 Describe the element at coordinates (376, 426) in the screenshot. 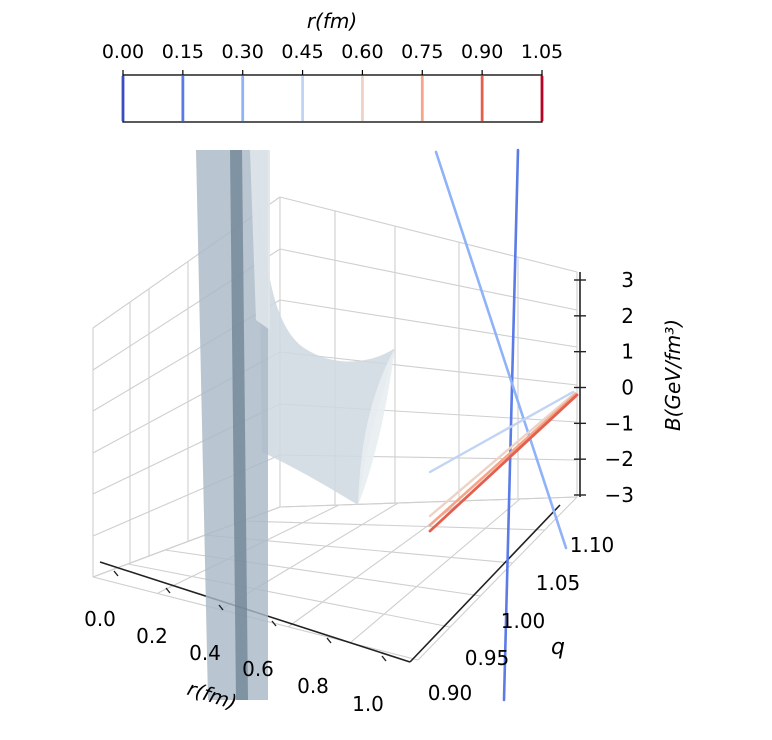

I see `surface-sheet-light` at that location.